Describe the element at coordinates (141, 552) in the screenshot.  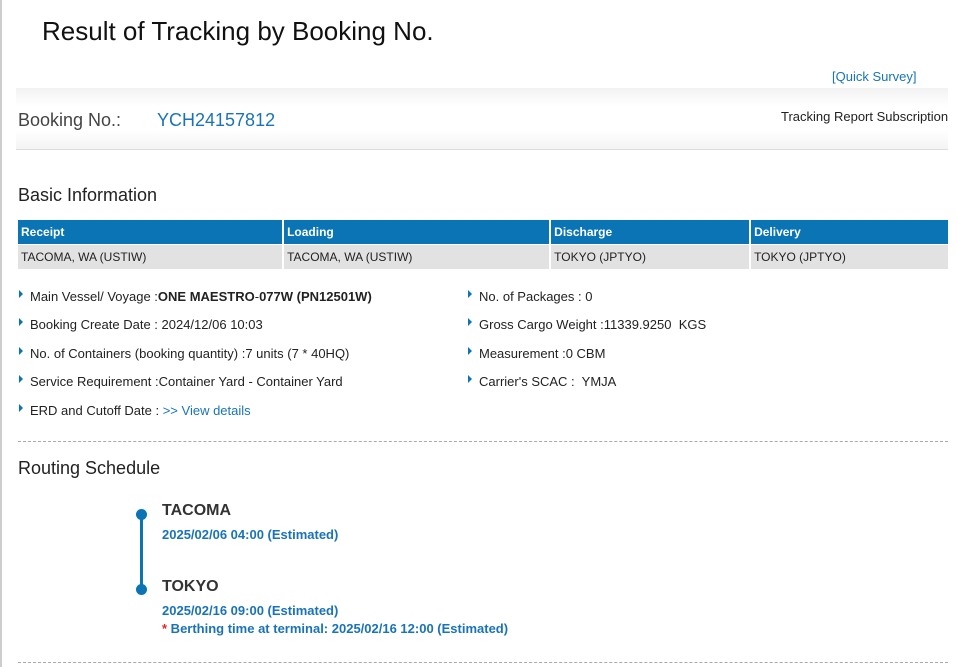
I see `timeline-line` at that location.